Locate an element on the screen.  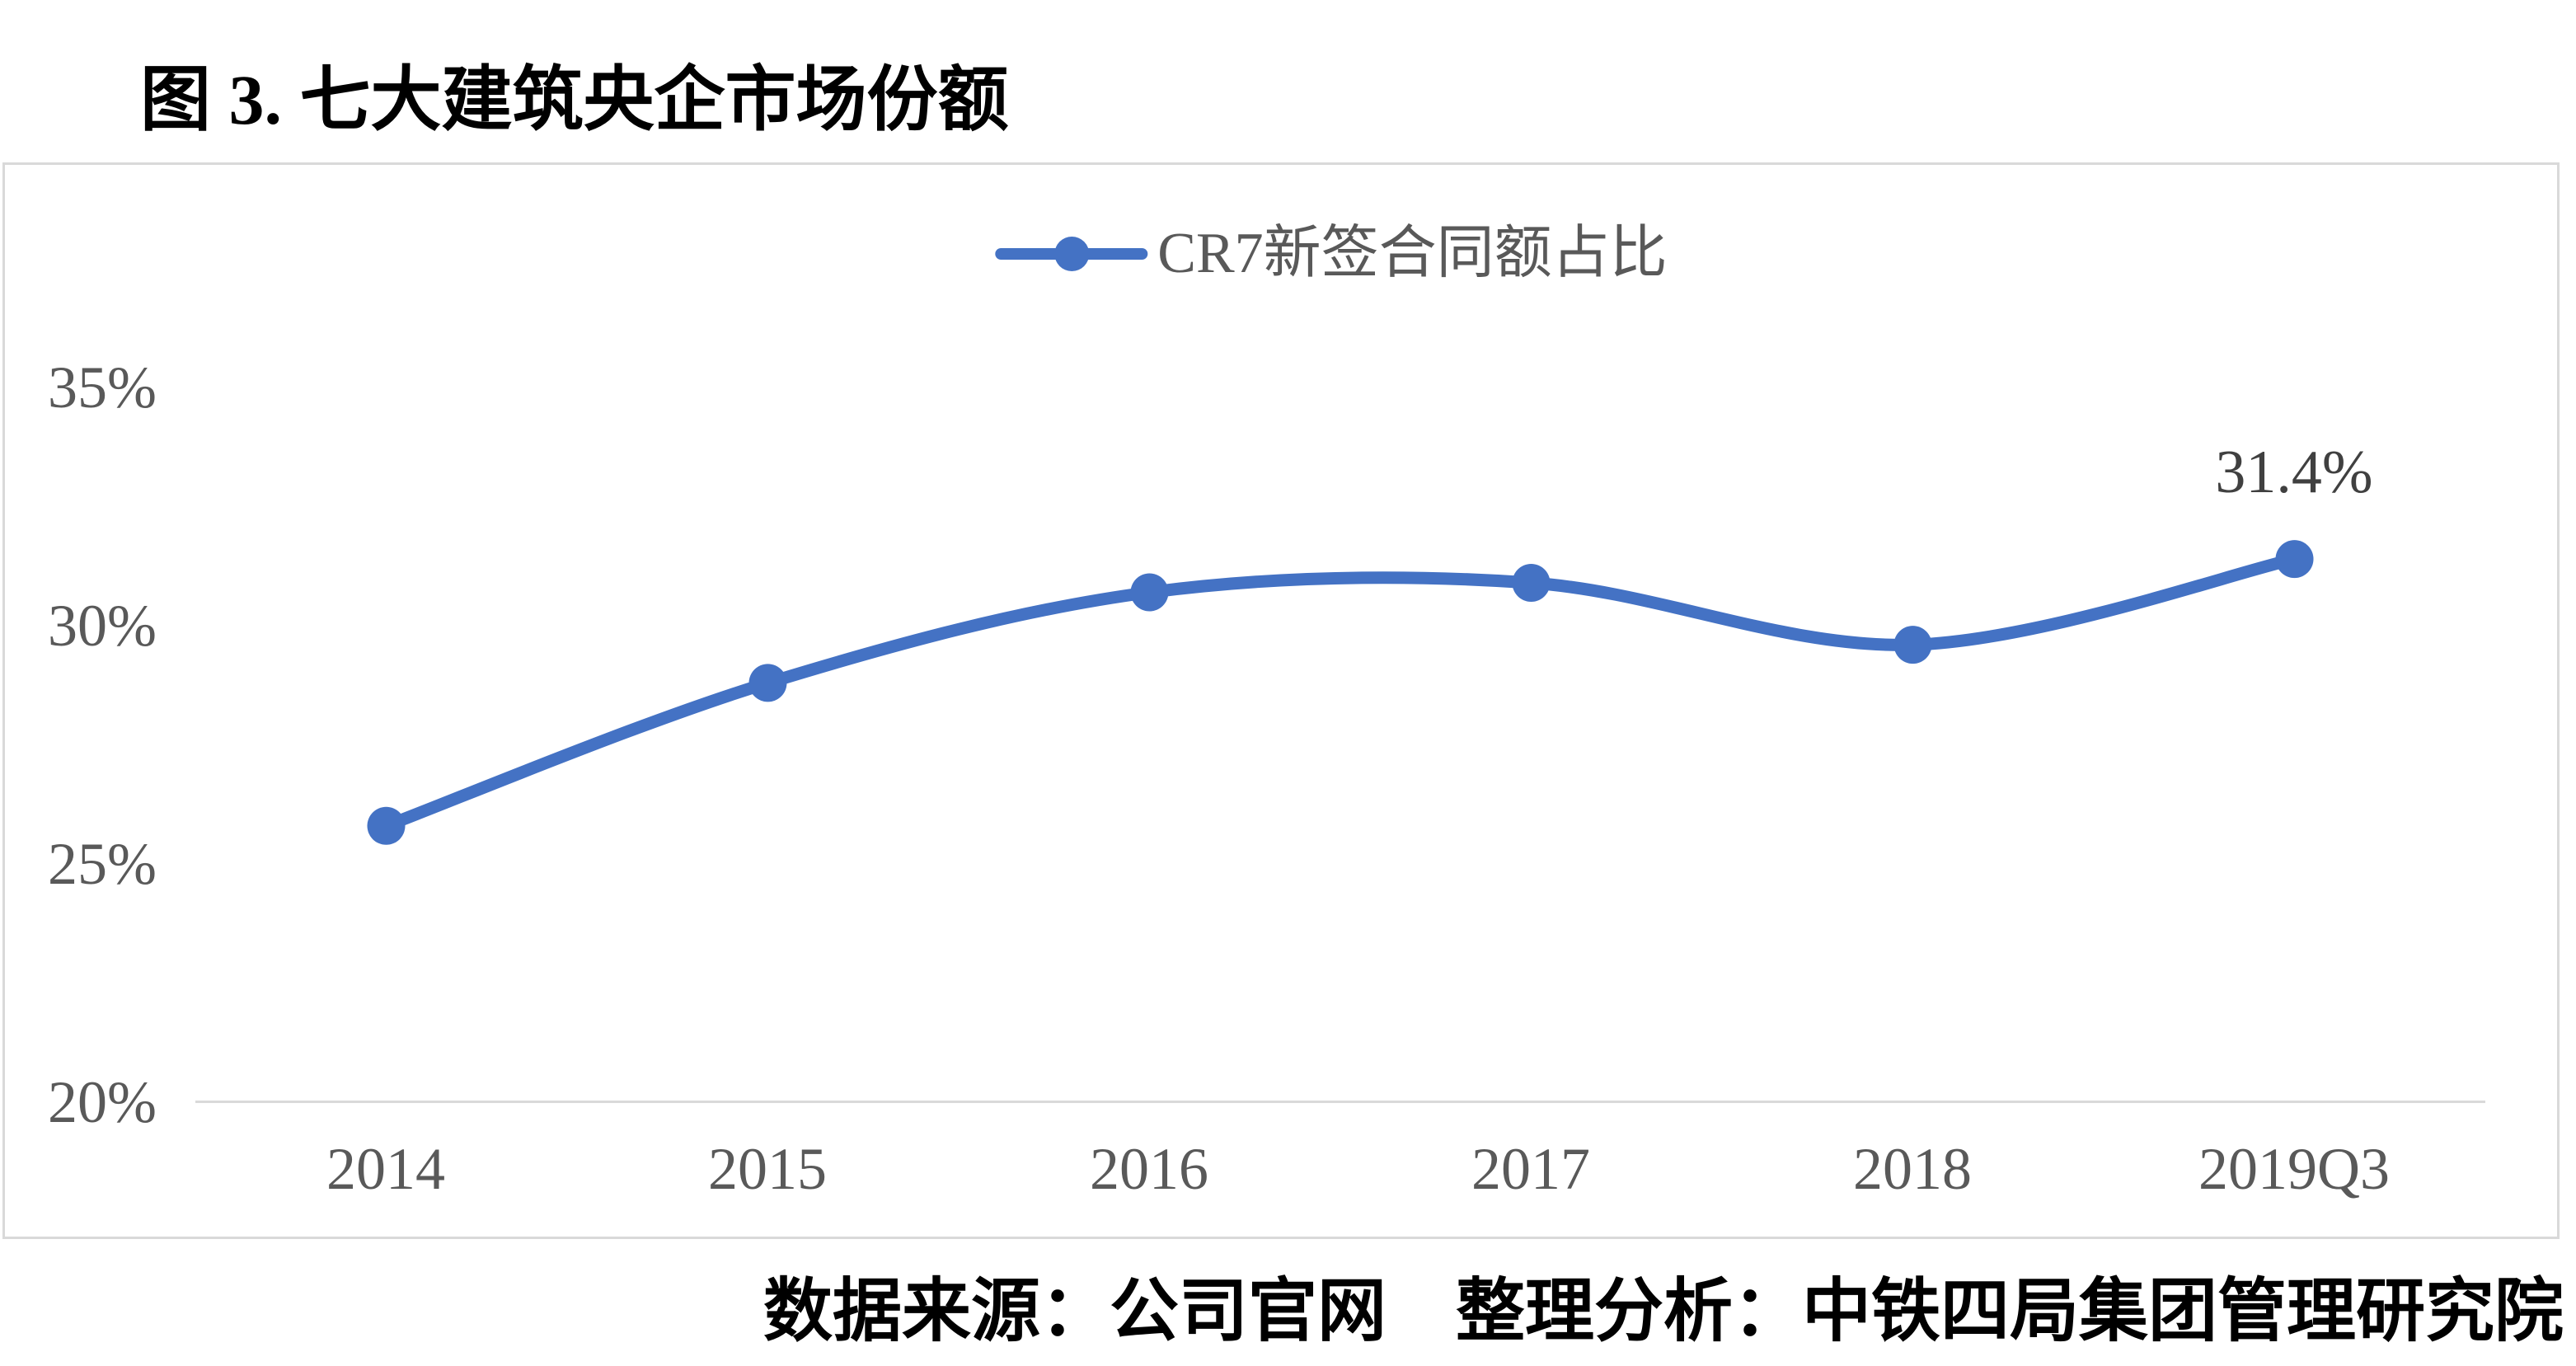
chart-title: 图 3. 七大建筑央企市场份额 is located at coordinates (575, 100).